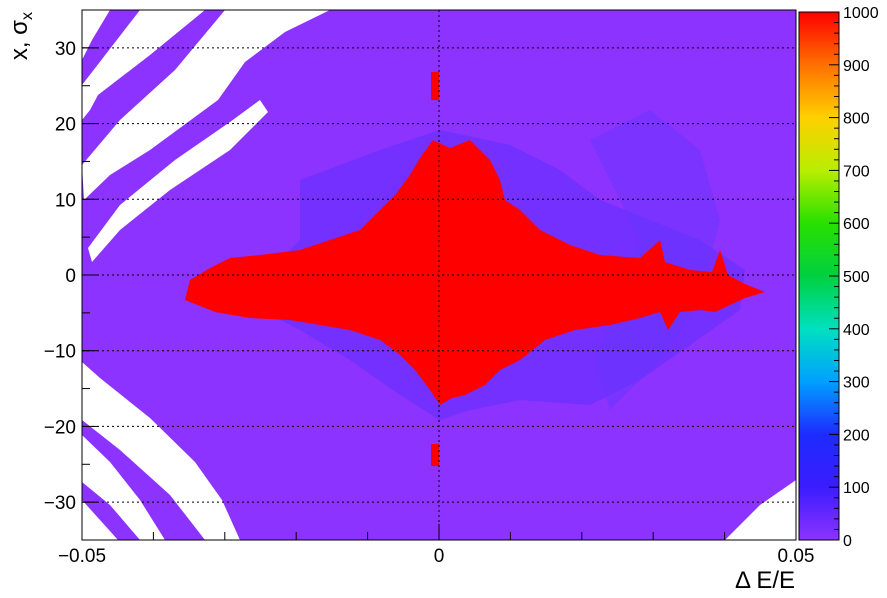 The width and height of the screenshot is (887, 598). I want to click on colorbar-tick-label: 600, so click(856, 224).